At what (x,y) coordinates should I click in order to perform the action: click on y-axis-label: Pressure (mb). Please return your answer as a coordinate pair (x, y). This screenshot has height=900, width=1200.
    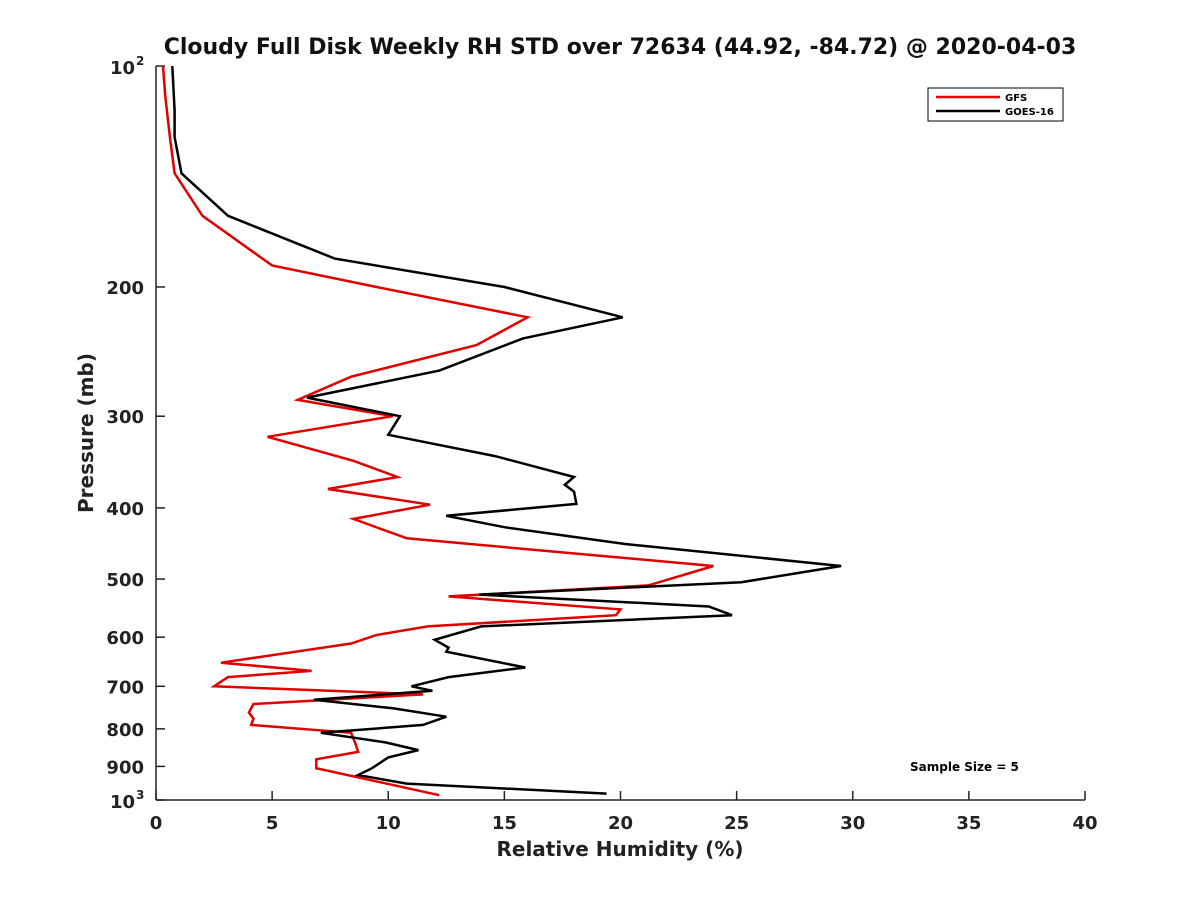
    Looking at the image, I should click on (86, 433).